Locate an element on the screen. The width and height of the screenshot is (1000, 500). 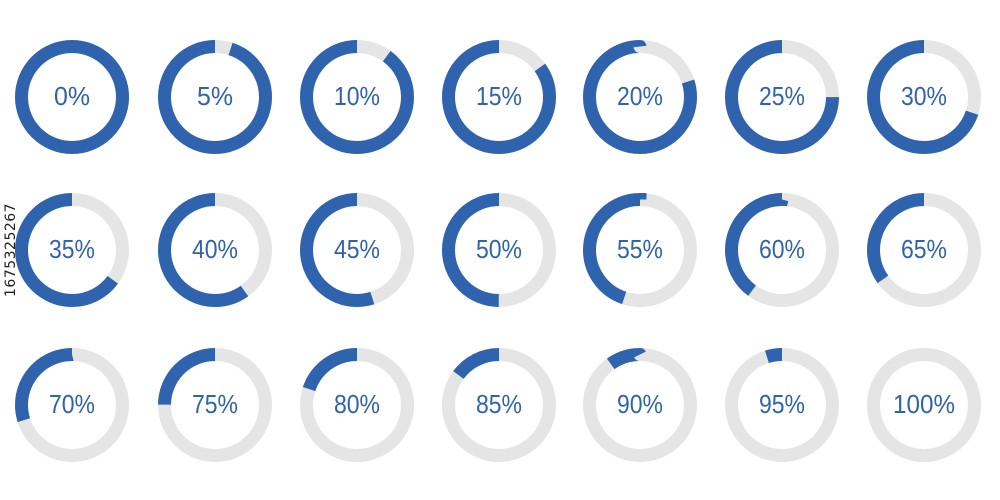
donut-label: 20% is located at coordinates (640, 96).